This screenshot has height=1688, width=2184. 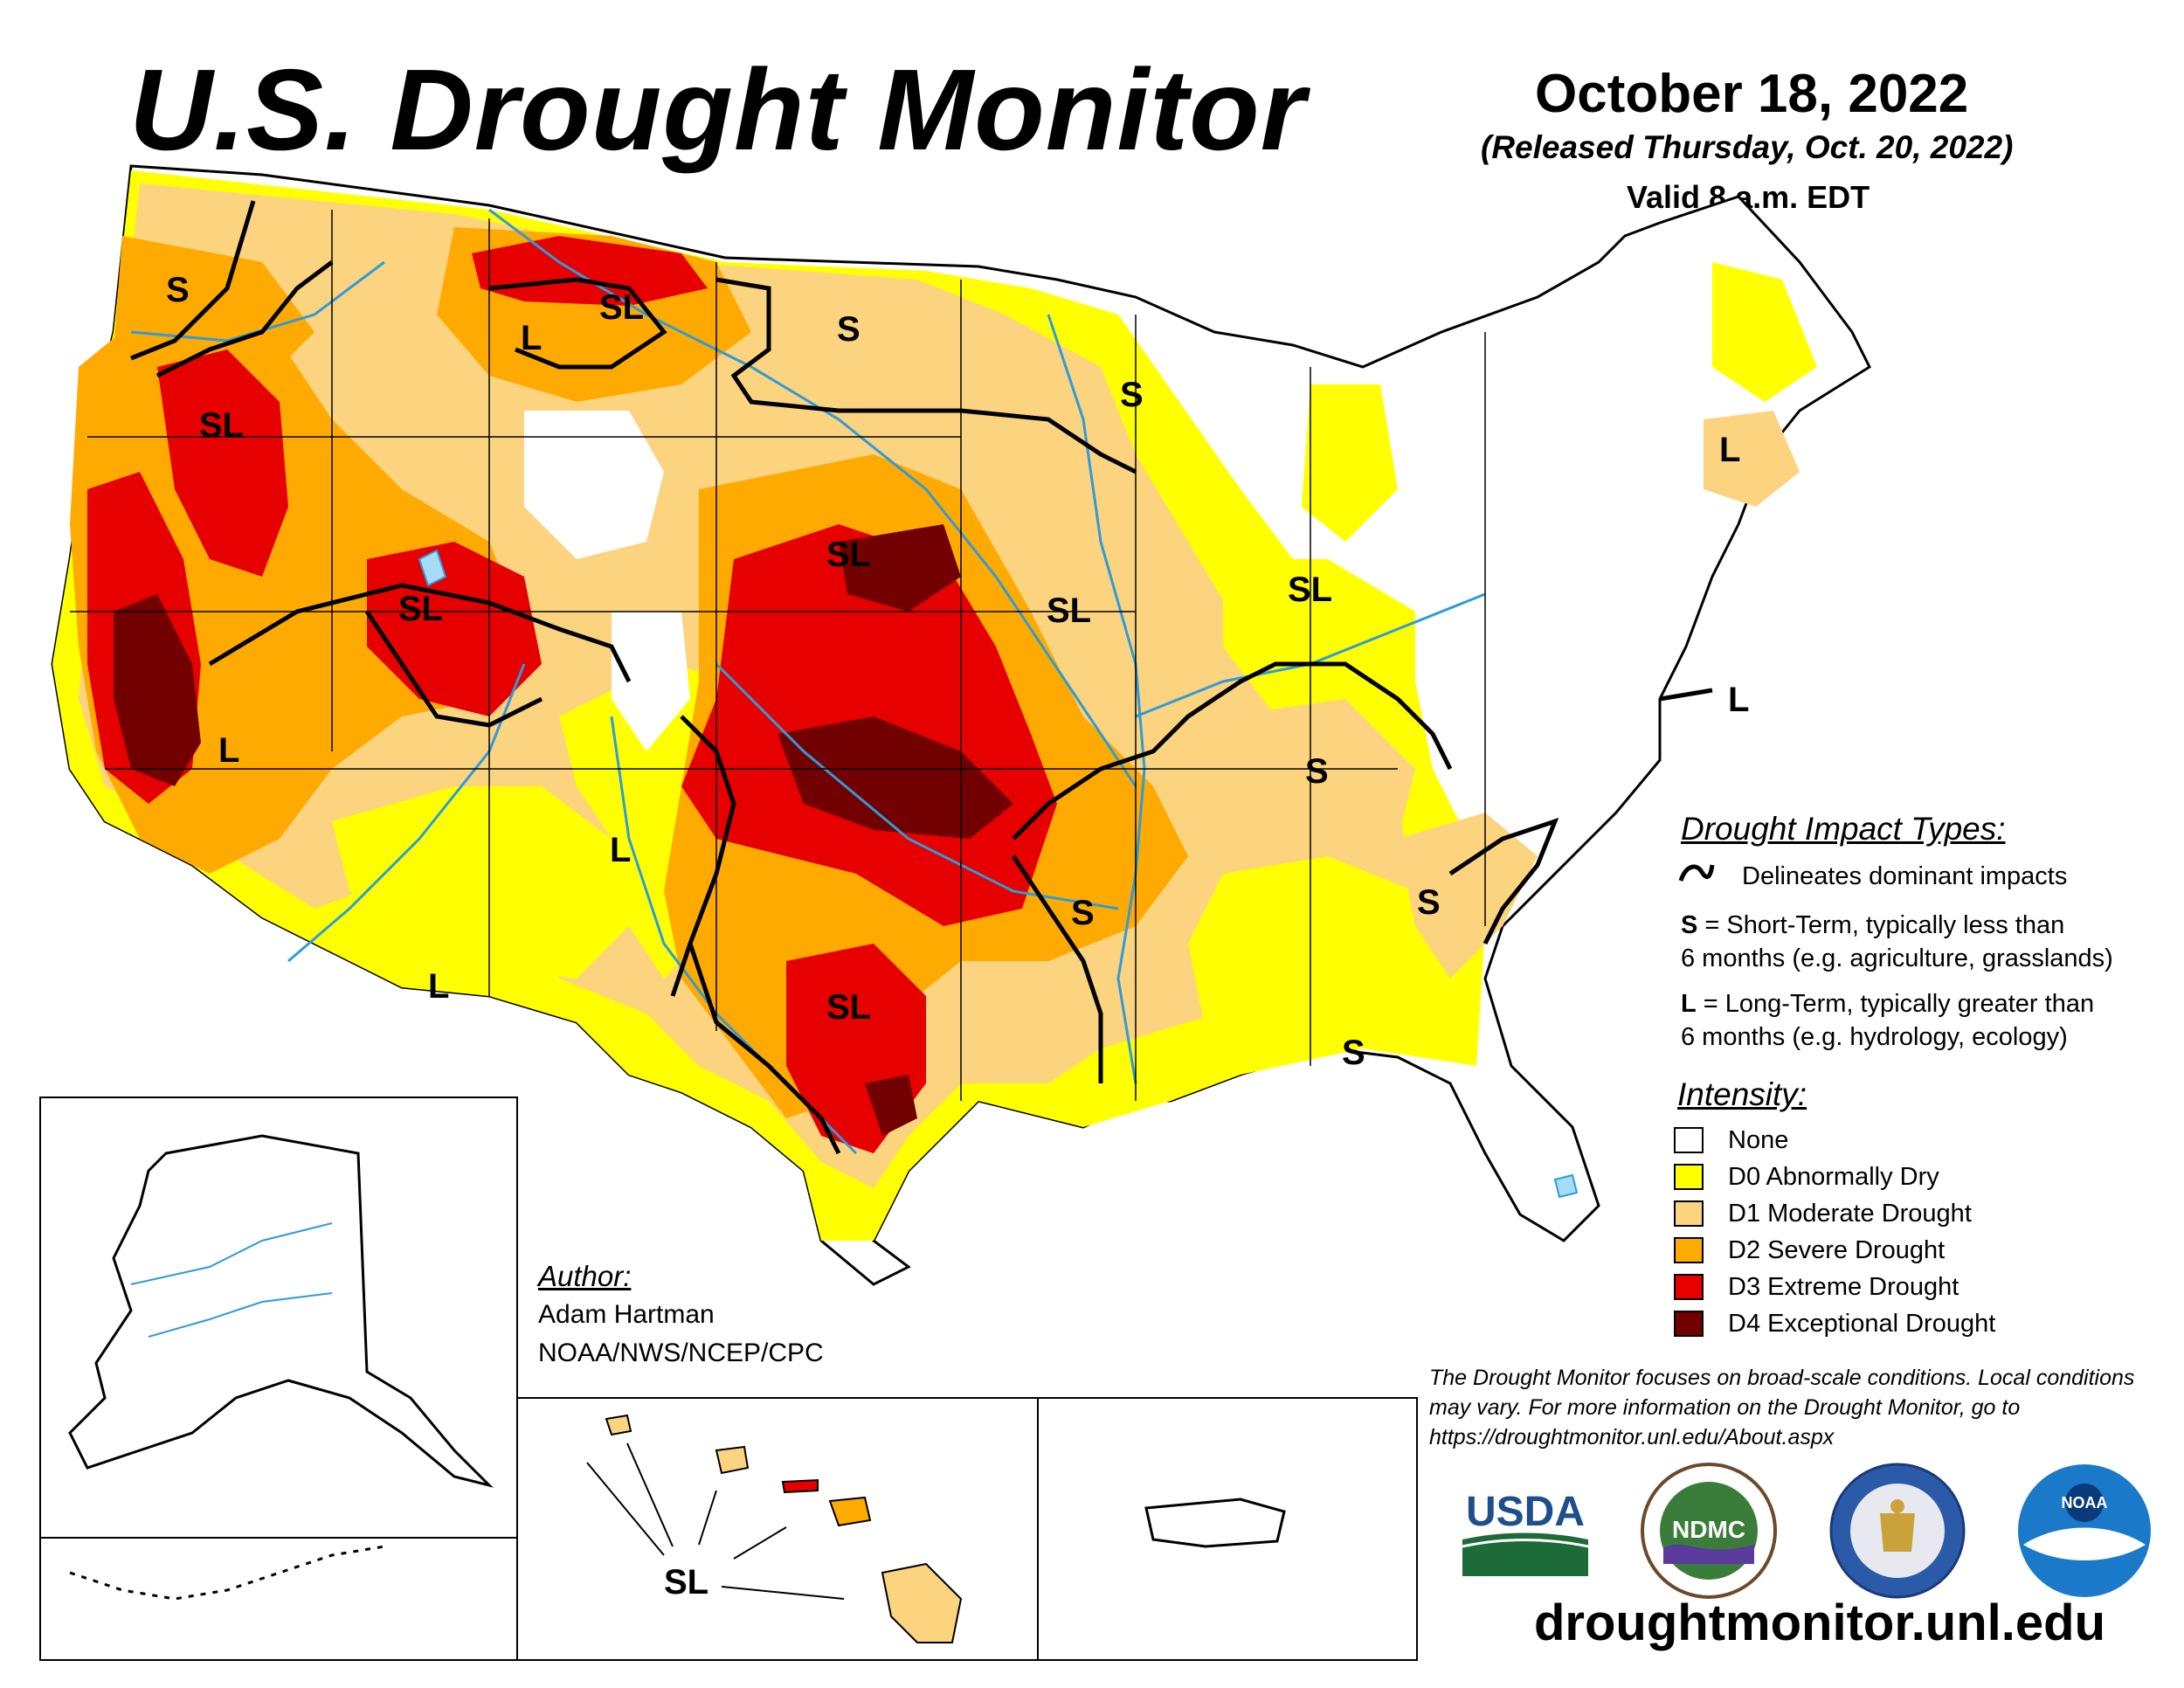 I want to click on d1-region-carolinas, so click(x=1468, y=896).